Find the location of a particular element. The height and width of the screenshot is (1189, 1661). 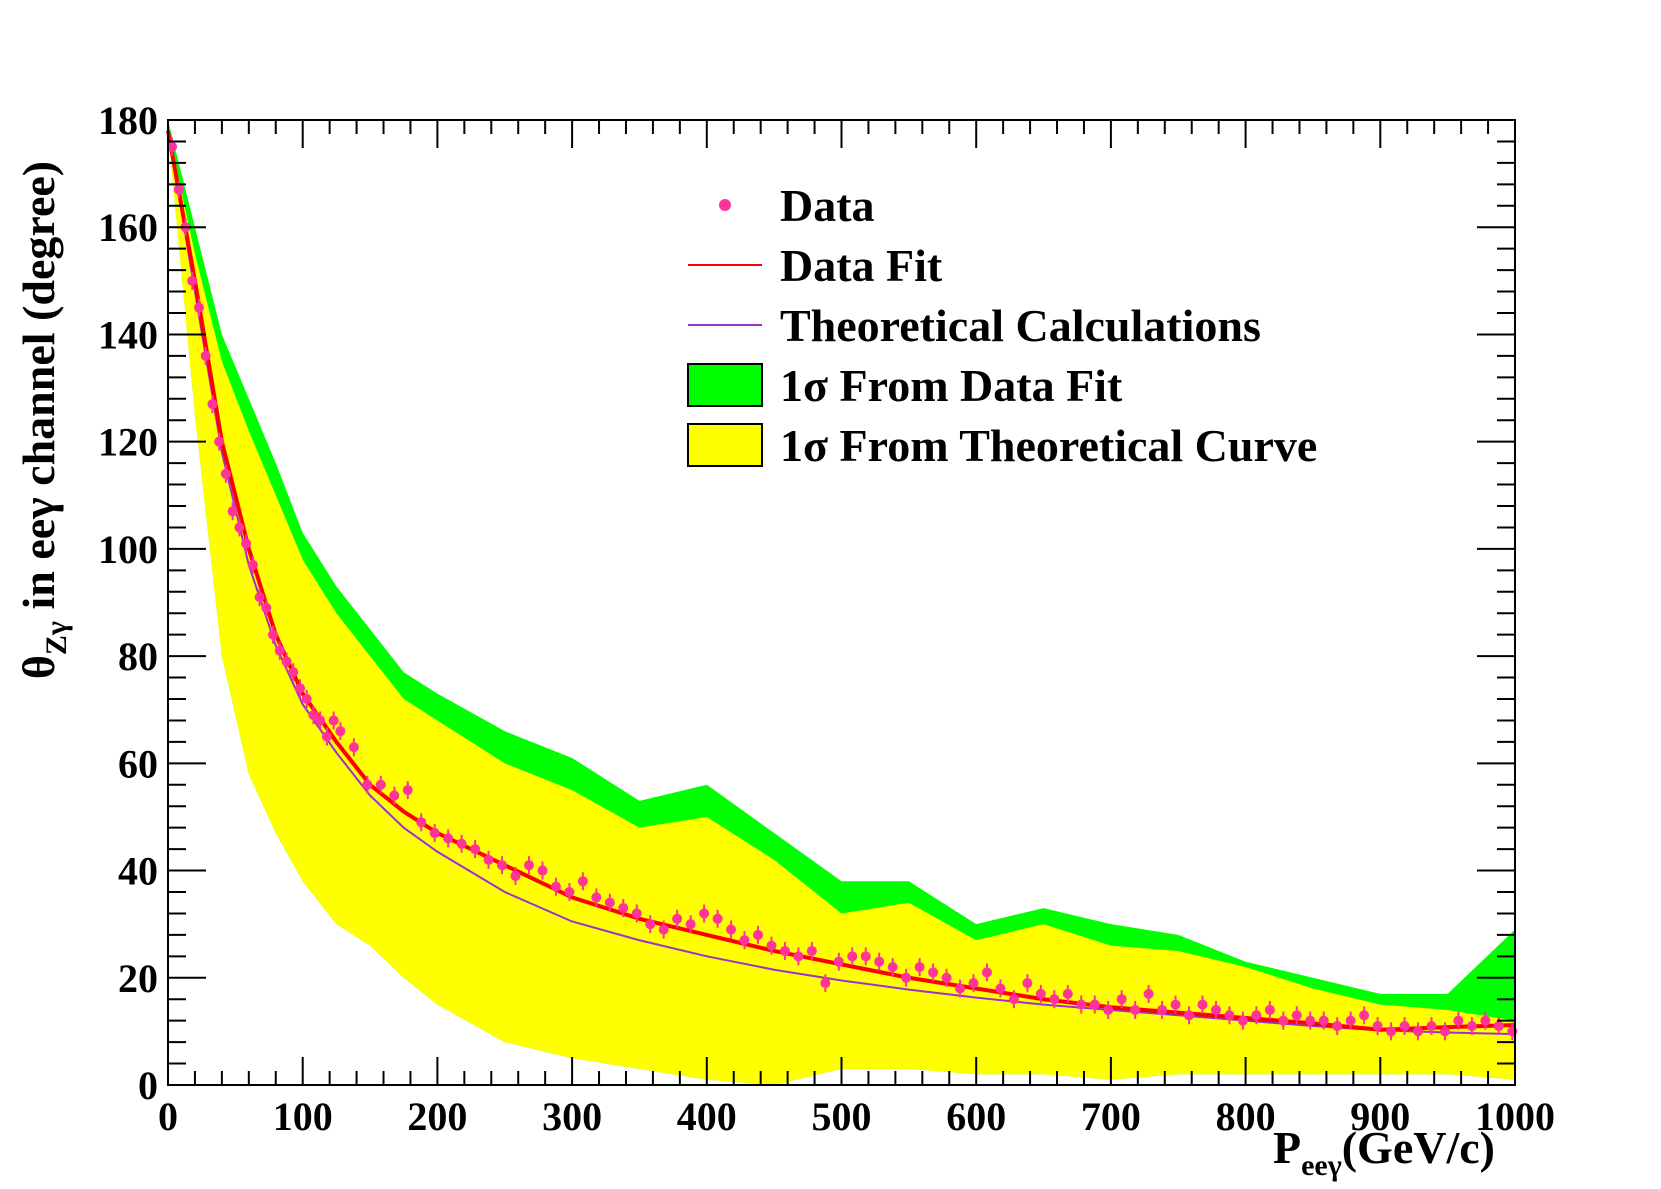

legend-label: Data is located at coordinates (827, 205).